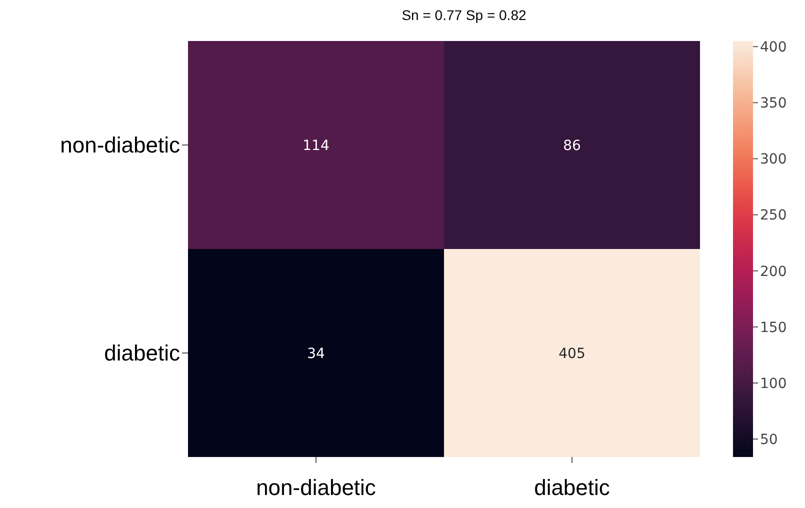  Describe the element at coordinates (773, 272) in the screenshot. I see `color-bar-label: 200` at that location.